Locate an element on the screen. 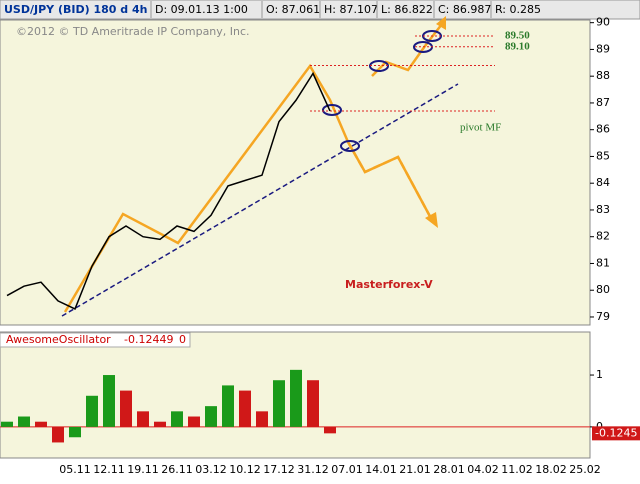 The image size is (640, 484). x-tick-label: 19.11 is located at coordinates (143, 469).